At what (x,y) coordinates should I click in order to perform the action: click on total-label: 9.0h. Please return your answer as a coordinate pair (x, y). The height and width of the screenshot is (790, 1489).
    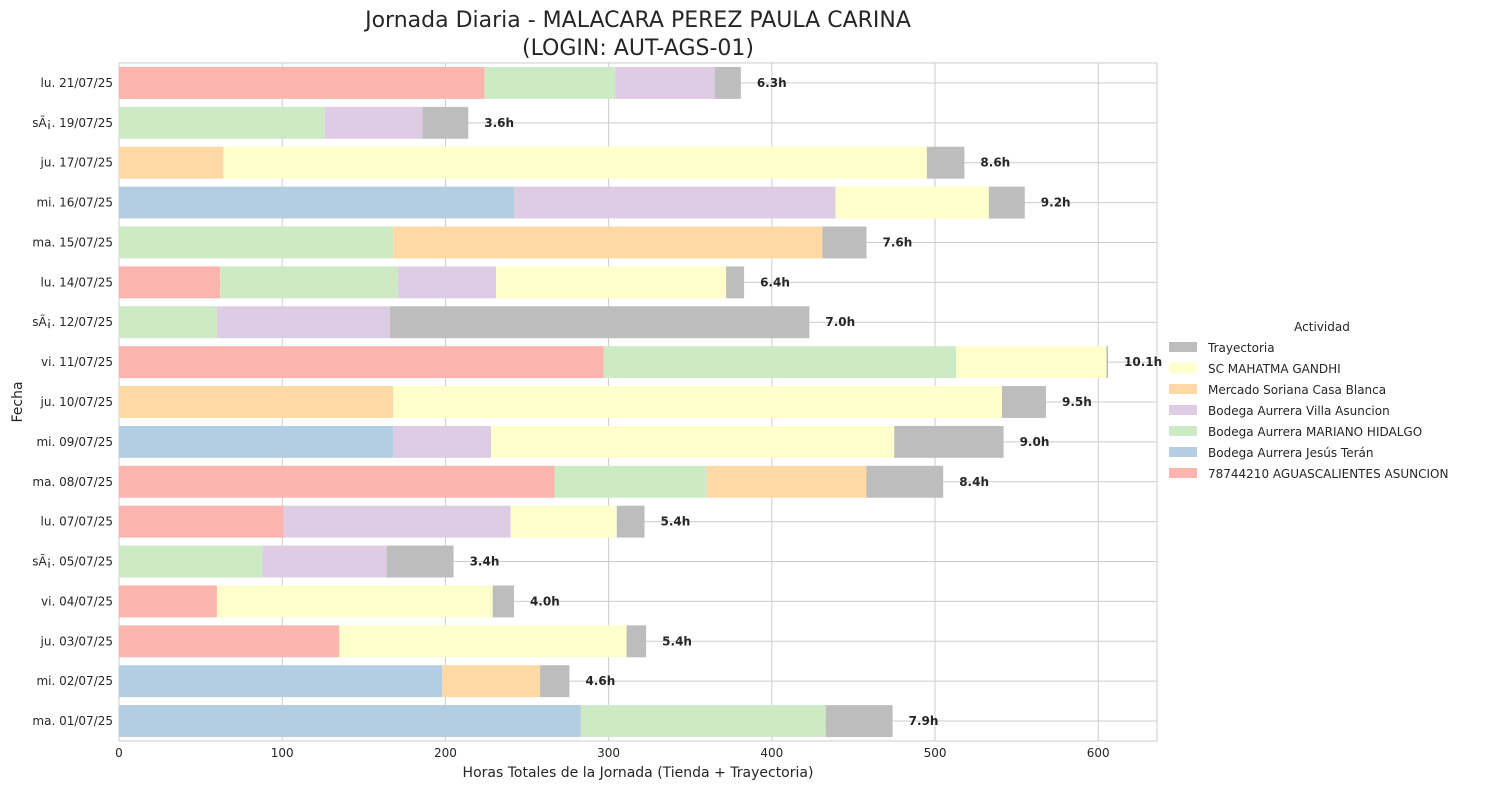
    Looking at the image, I should click on (1035, 442).